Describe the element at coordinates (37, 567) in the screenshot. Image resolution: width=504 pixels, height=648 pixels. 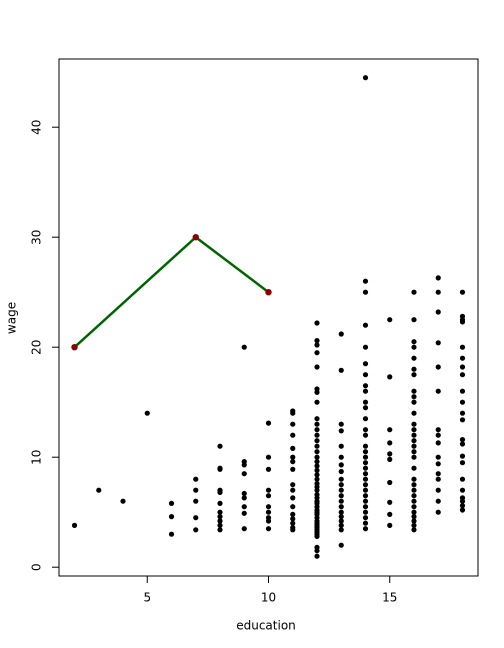
I see `y-tick-label: 0` at that location.